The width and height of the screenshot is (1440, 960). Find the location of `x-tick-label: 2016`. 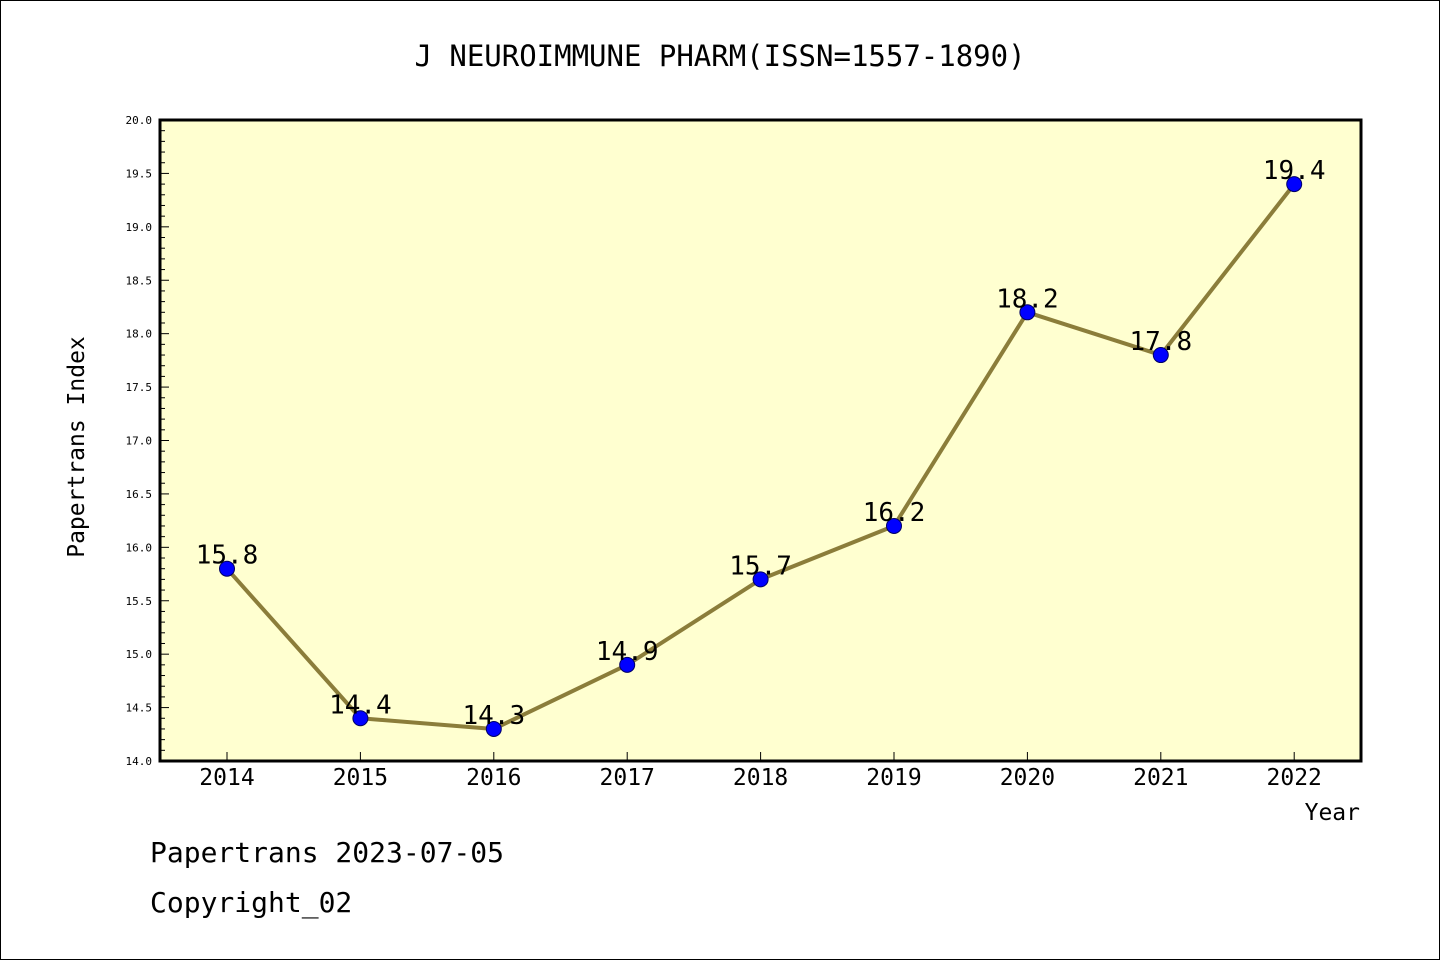

x-tick-label: 2016 is located at coordinates (493, 778).